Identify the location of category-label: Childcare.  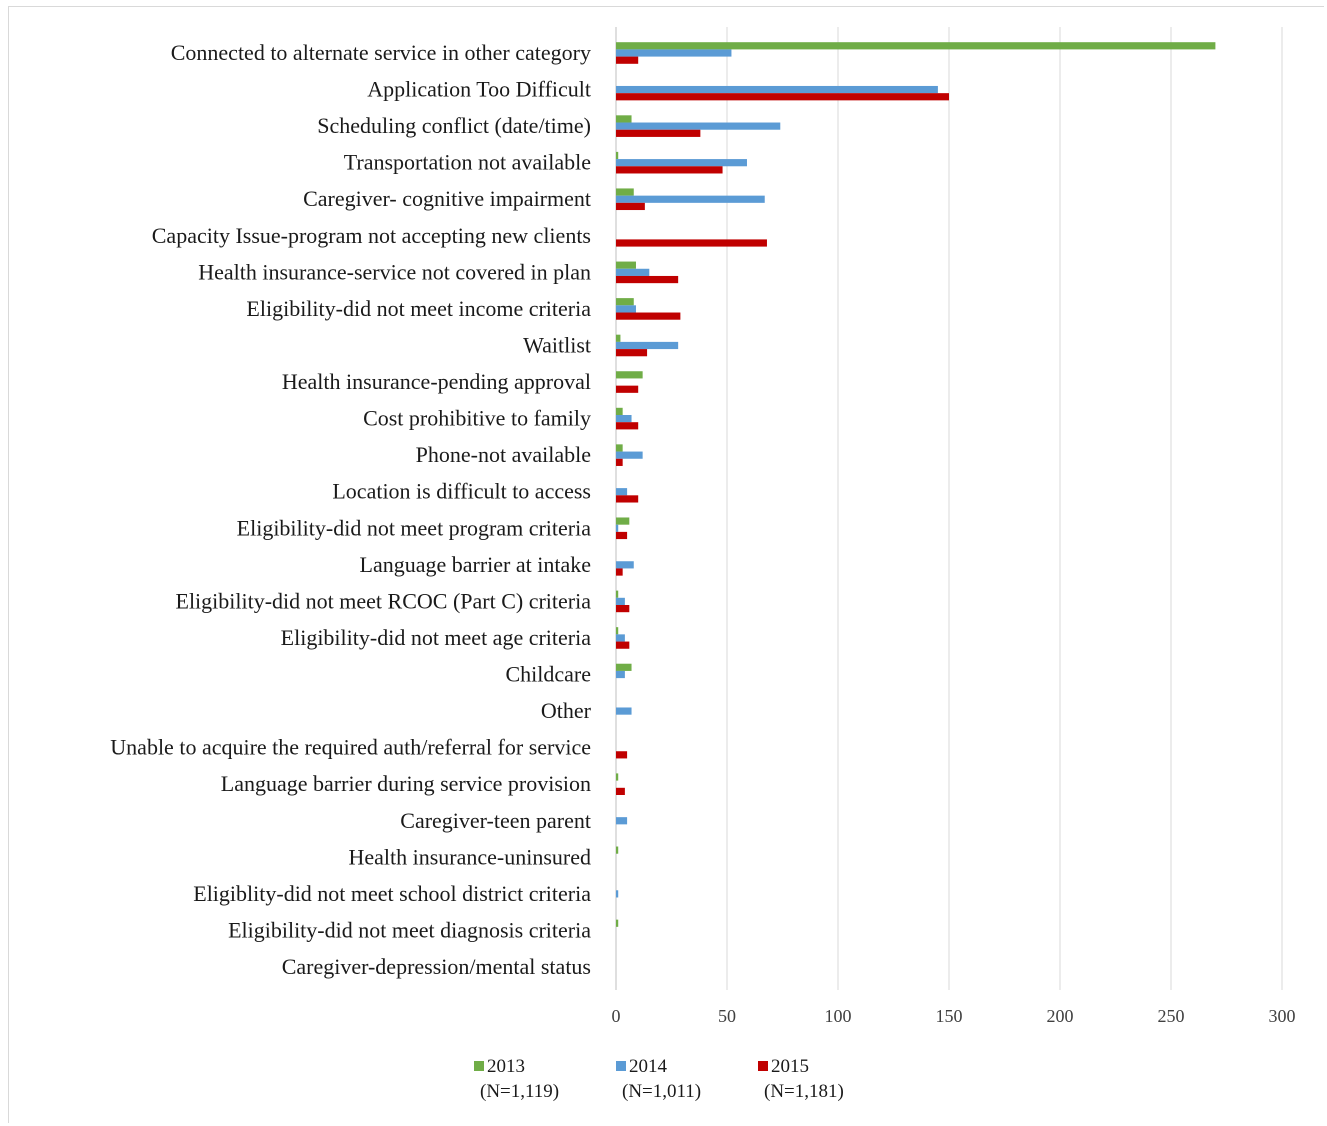
(548, 674).